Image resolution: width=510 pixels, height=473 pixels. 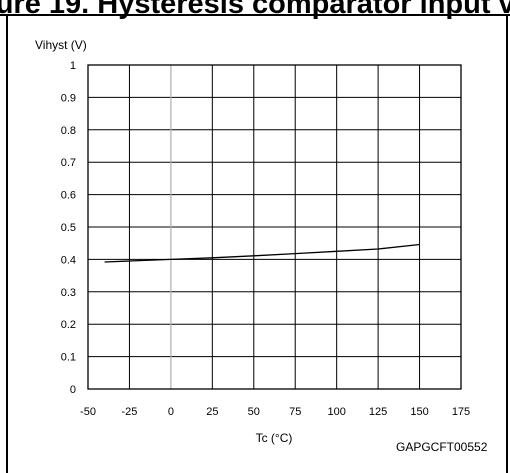 I want to click on x-tick-label: 150, so click(x=419, y=412).